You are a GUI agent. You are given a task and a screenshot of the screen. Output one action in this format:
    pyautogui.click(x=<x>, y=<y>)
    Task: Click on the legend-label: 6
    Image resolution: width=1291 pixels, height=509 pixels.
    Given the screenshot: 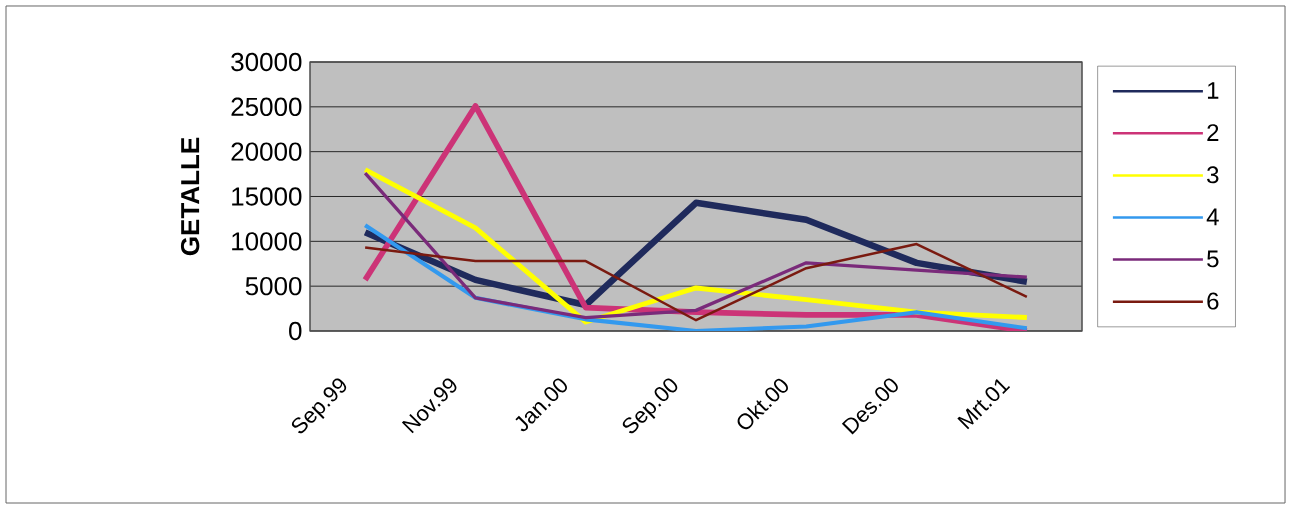 What is the action you would take?
    pyautogui.click(x=1213, y=301)
    